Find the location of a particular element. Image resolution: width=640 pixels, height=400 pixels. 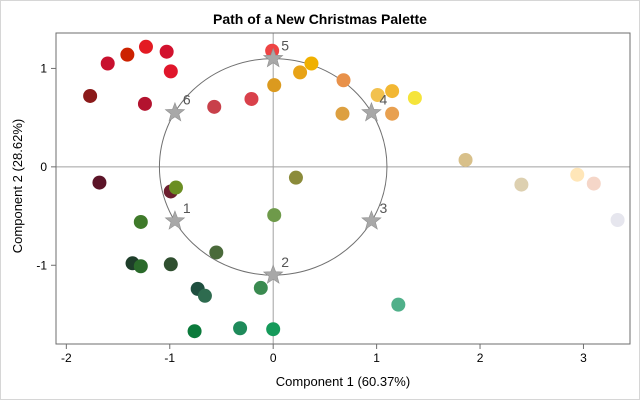

star-label: 4 is located at coordinates (383, 100).